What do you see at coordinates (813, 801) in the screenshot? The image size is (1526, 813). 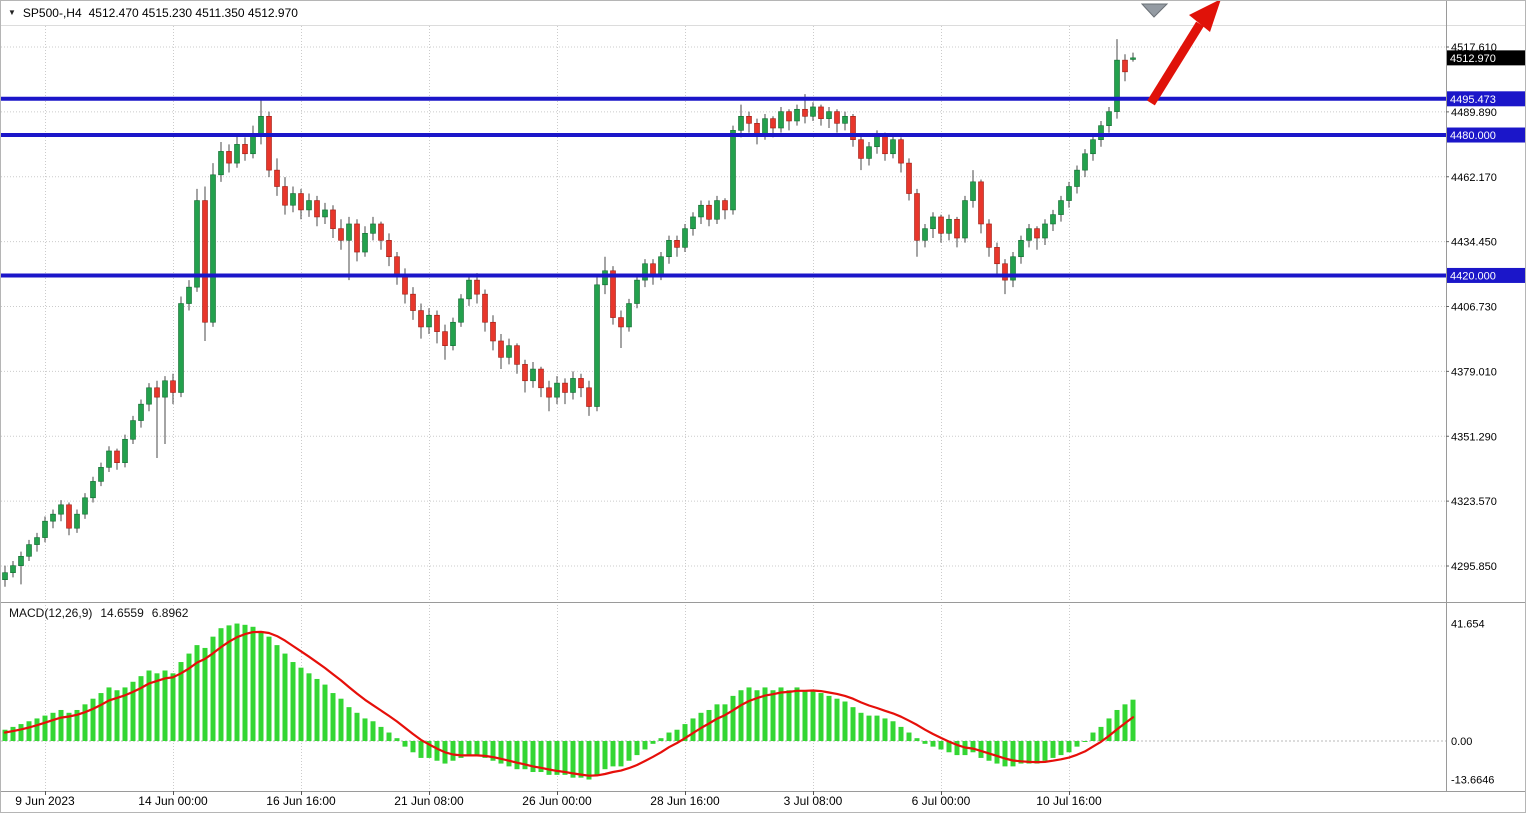 I see `time-tick-label: 3 Jul 08:00` at bounding box center [813, 801].